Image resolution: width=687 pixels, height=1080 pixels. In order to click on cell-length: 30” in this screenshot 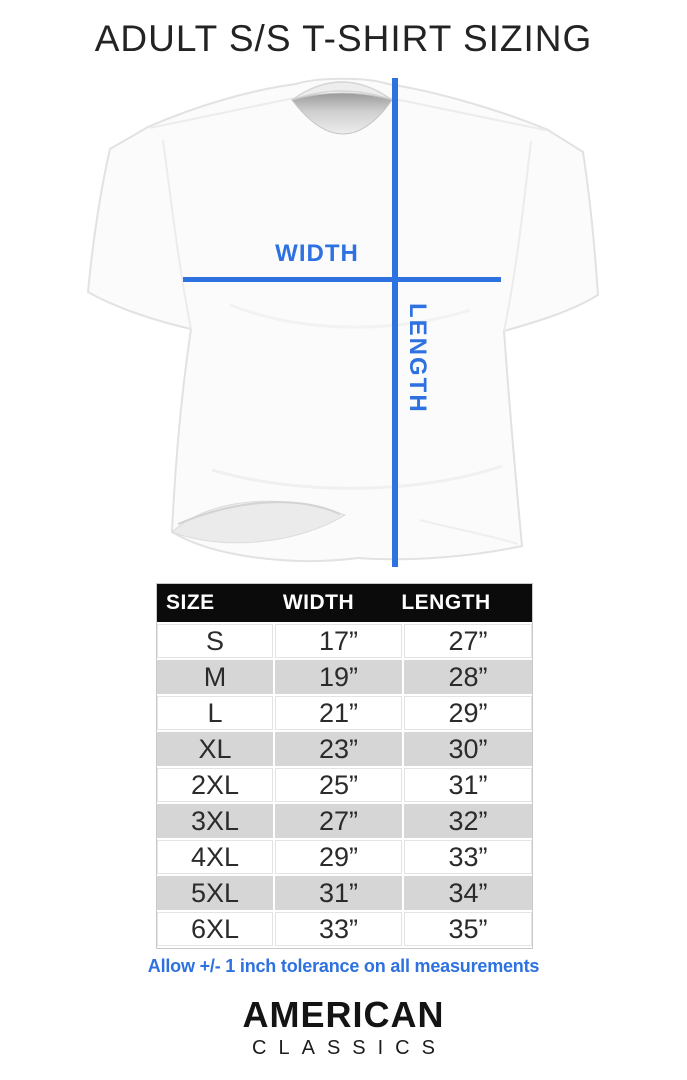, I will do `click(468, 749)`.